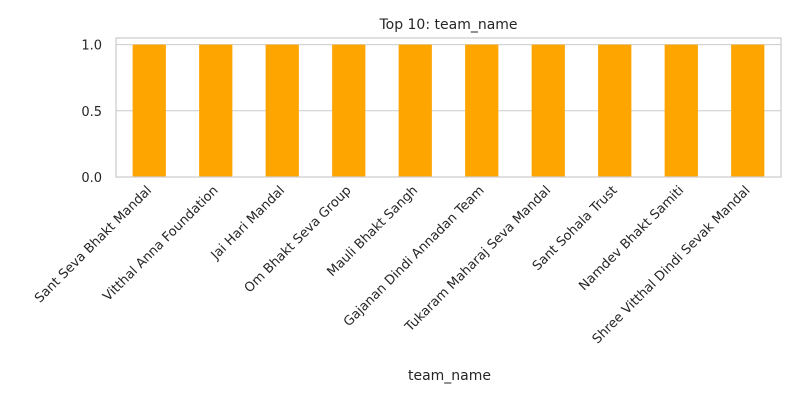  I want to click on x-tick-label: Tukaram Maharaj Seva Mandal, so click(478, 259).